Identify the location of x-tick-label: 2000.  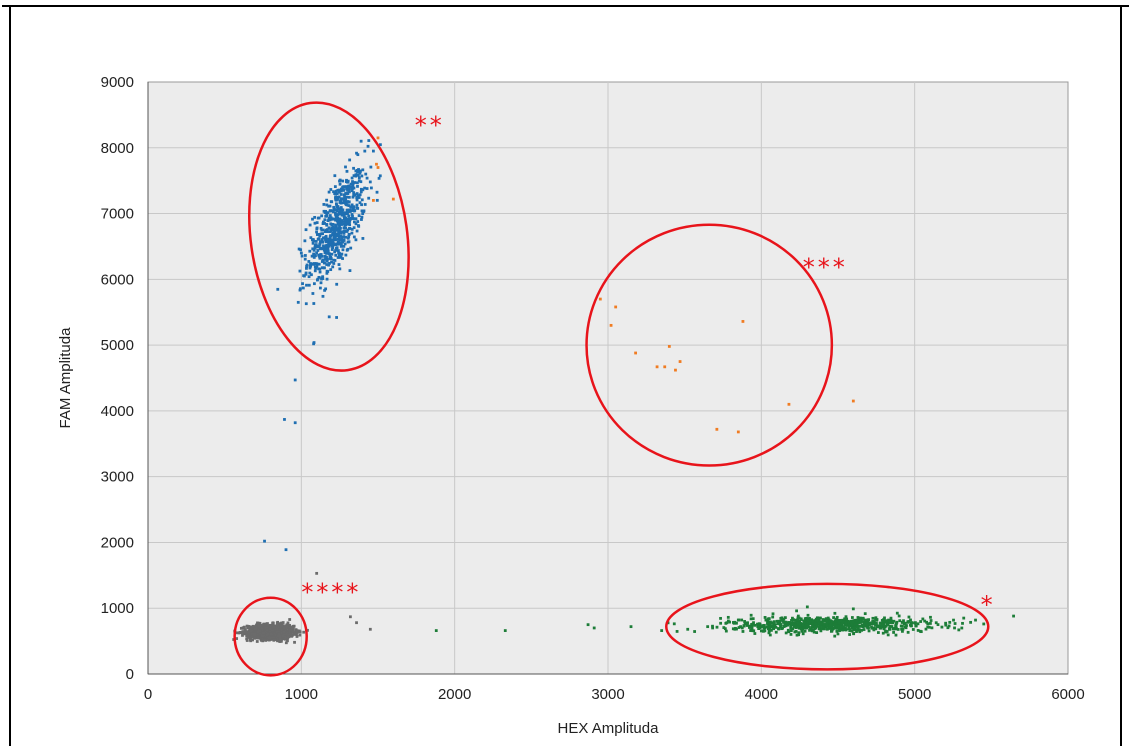
(454, 694).